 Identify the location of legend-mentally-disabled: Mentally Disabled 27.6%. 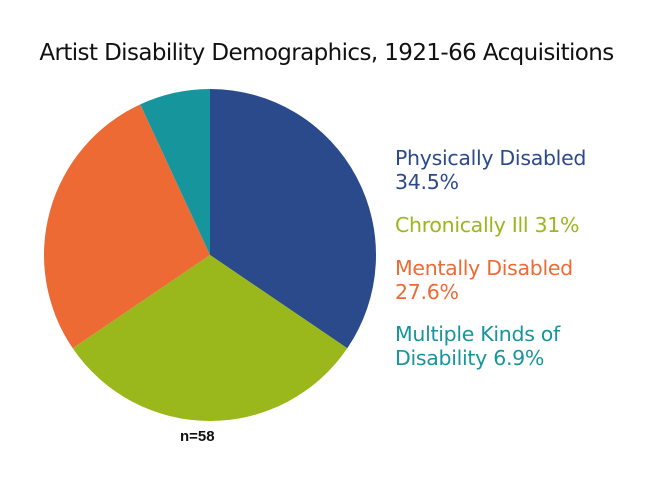
(484, 280).